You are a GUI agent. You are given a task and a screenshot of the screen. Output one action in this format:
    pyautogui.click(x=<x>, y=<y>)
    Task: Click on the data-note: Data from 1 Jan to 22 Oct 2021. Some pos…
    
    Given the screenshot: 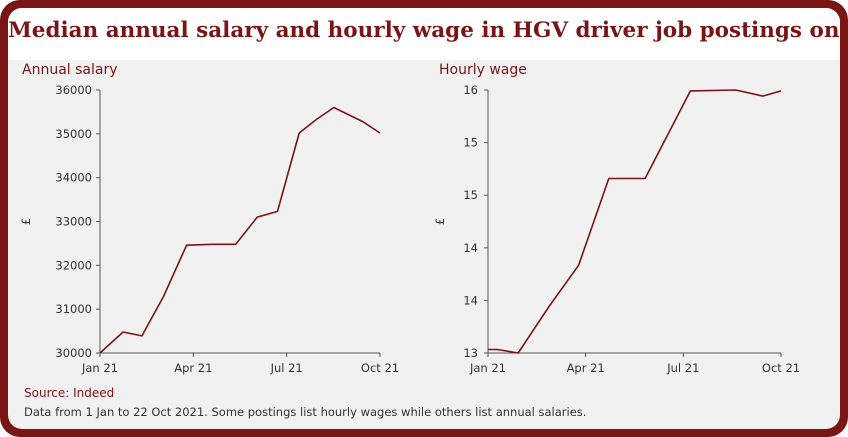 What is the action you would take?
    pyautogui.click(x=305, y=412)
    